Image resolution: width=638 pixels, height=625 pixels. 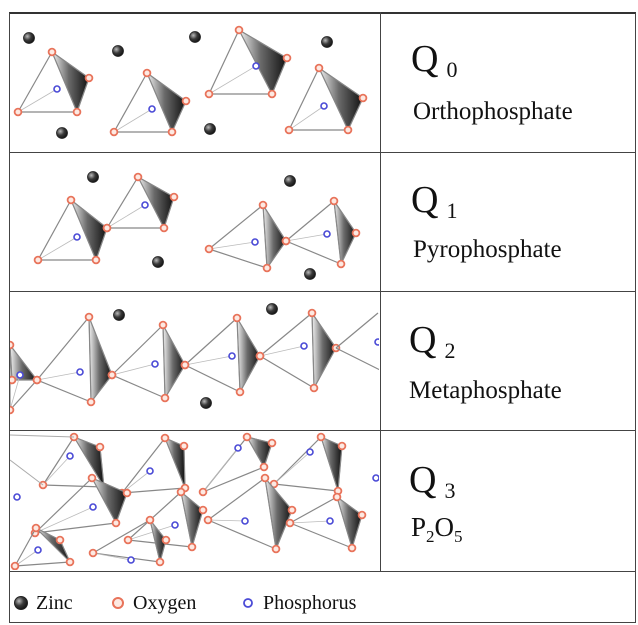 What do you see at coordinates (430, 536) in the screenshot?
I see `formula-p-sub: 2` at bounding box center [430, 536].